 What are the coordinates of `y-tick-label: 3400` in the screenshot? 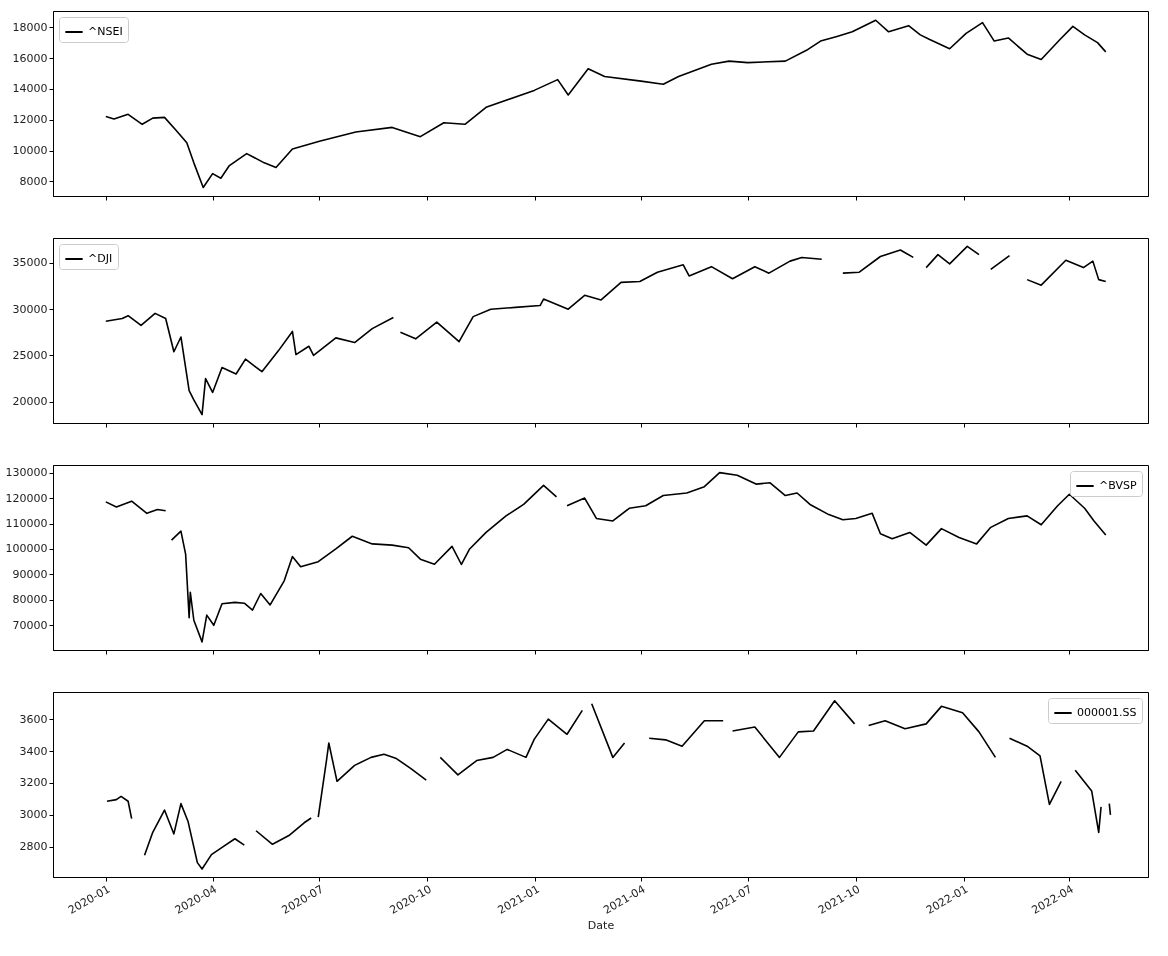 It's located at (33, 751).